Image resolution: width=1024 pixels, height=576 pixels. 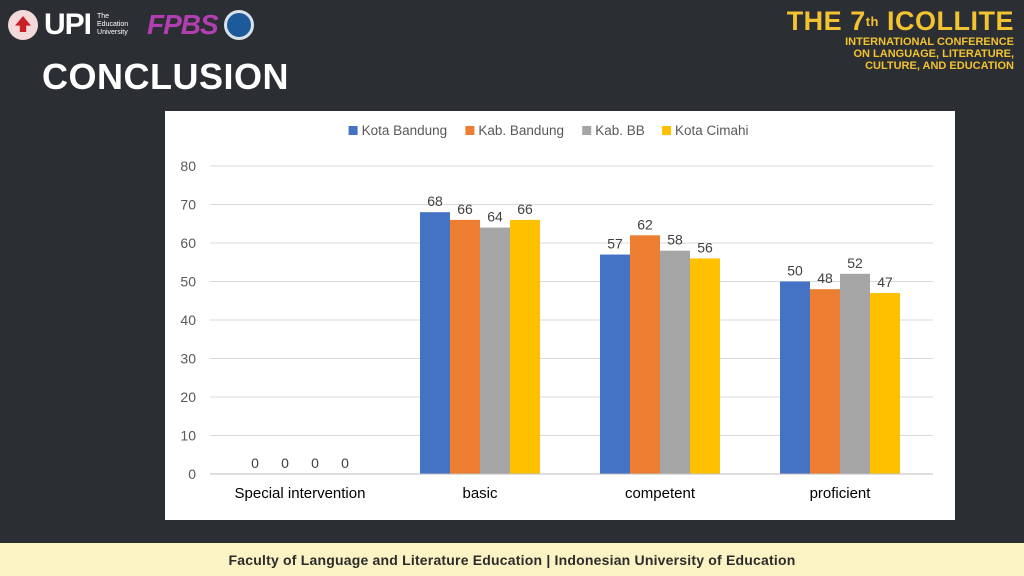 What do you see at coordinates (660, 493) in the screenshot?
I see `x-category-label: competent` at bounding box center [660, 493].